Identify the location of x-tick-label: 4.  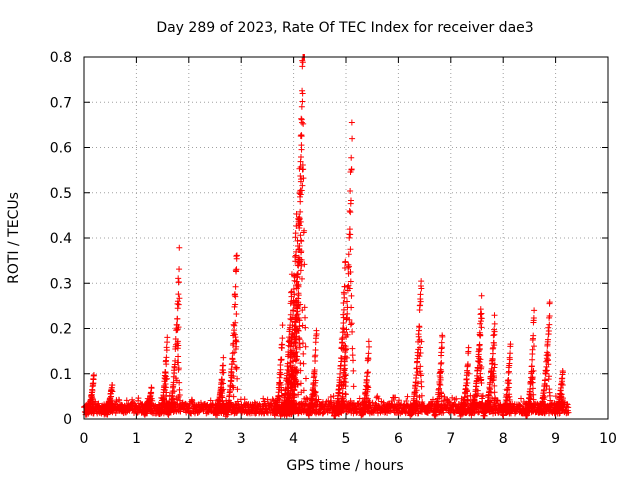
(293, 439).